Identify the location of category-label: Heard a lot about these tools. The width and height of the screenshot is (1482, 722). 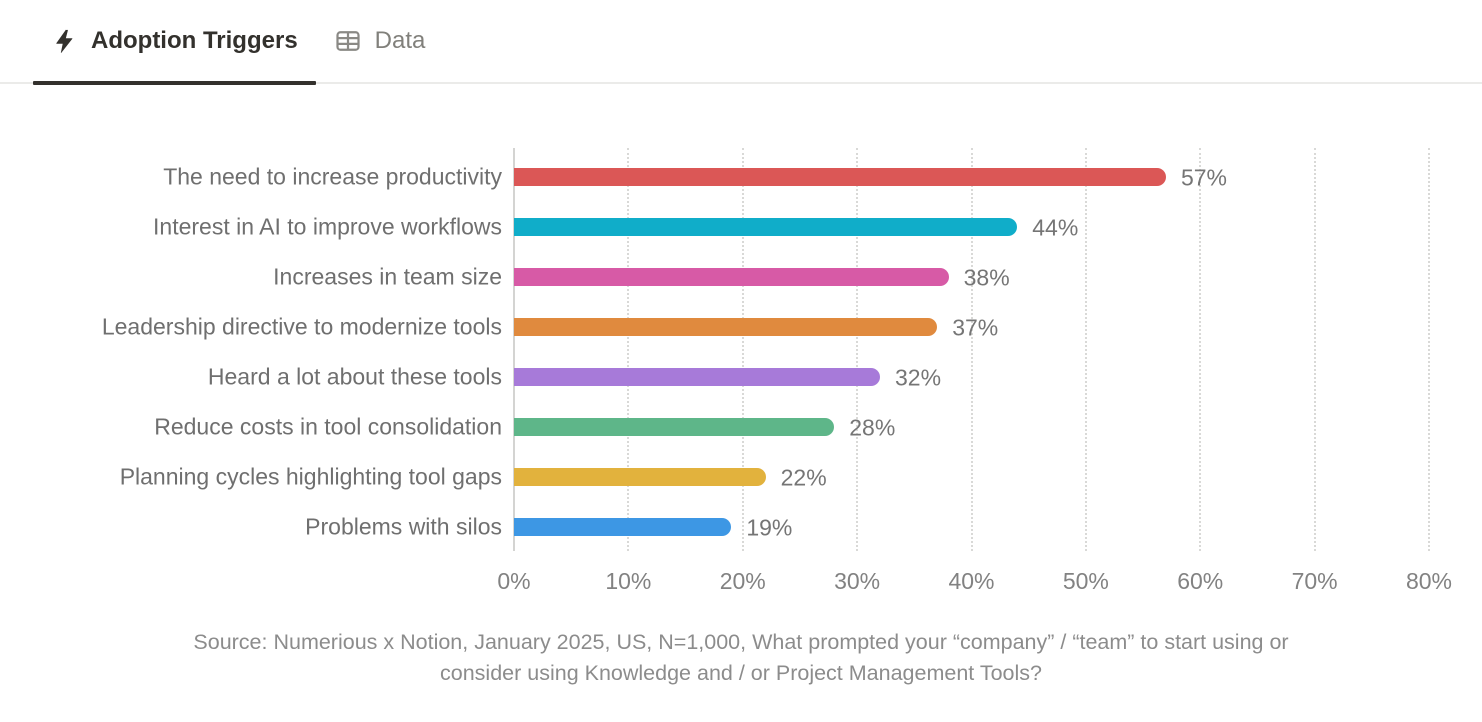
(354, 376).